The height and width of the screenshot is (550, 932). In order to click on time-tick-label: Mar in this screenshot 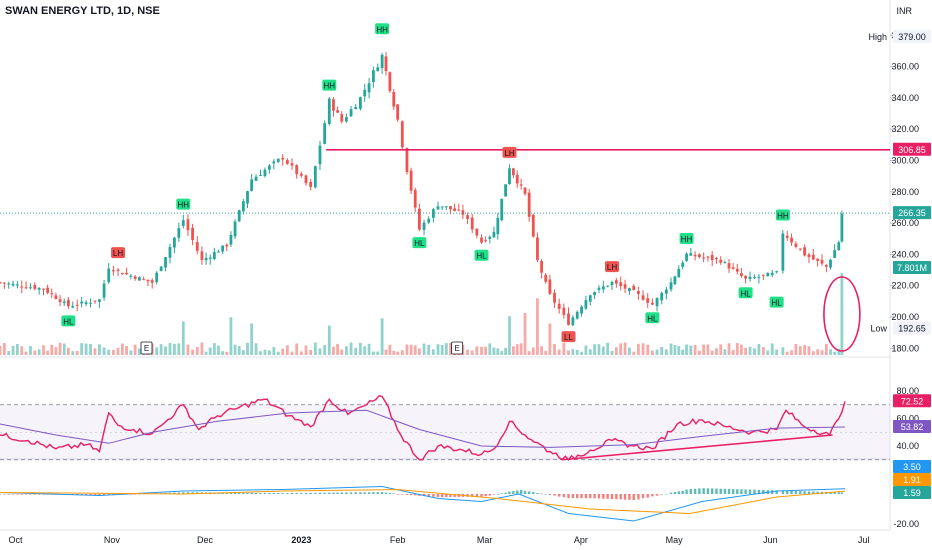, I will do `click(485, 540)`.